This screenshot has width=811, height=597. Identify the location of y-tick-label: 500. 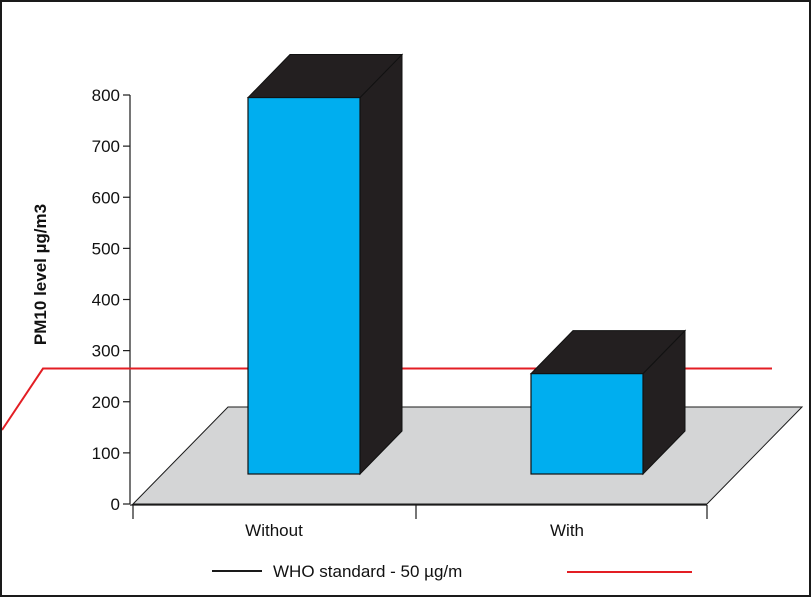
(106, 248).